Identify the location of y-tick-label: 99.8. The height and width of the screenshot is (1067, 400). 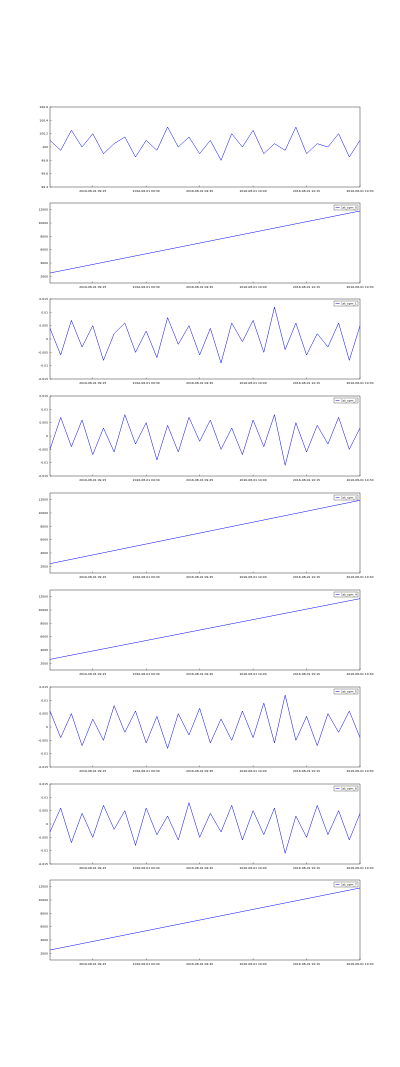
(44, 160).